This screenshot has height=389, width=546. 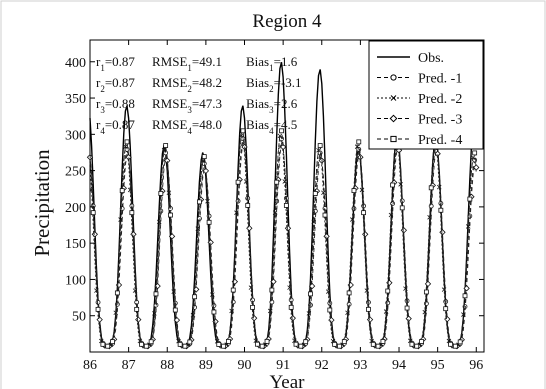 What do you see at coordinates (115, 63) in the screenshot?
I see `stat-r-1: r1=0.87` at bounding box center [115, 63].